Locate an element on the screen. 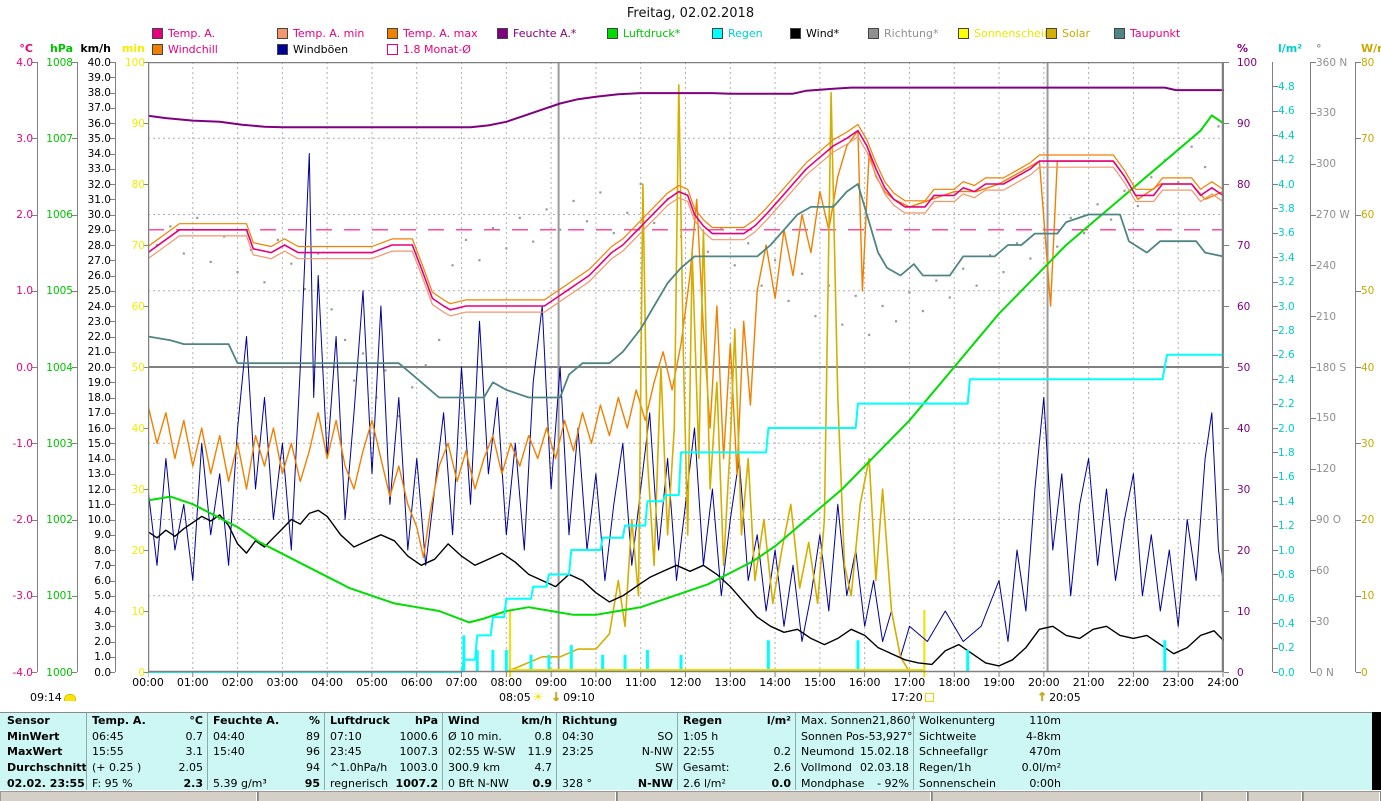 This screenshot has height=801, width=1381. axis-tick-label: 20 is located at coordinates (138, 550).